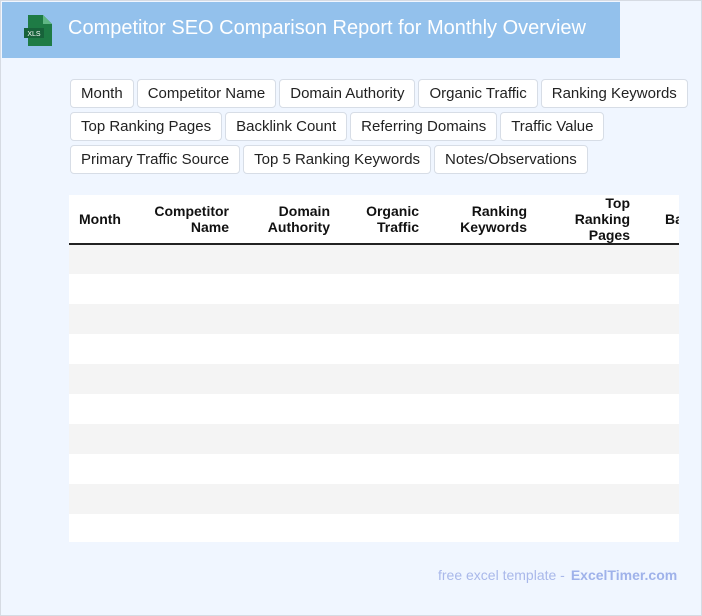 The image size is (702, 616). Describe the element at coordinates (337, 159) in the screenshot. I see `chip-top-5-ranking-keywords: Top 5 Ranking Keywords` at that location.